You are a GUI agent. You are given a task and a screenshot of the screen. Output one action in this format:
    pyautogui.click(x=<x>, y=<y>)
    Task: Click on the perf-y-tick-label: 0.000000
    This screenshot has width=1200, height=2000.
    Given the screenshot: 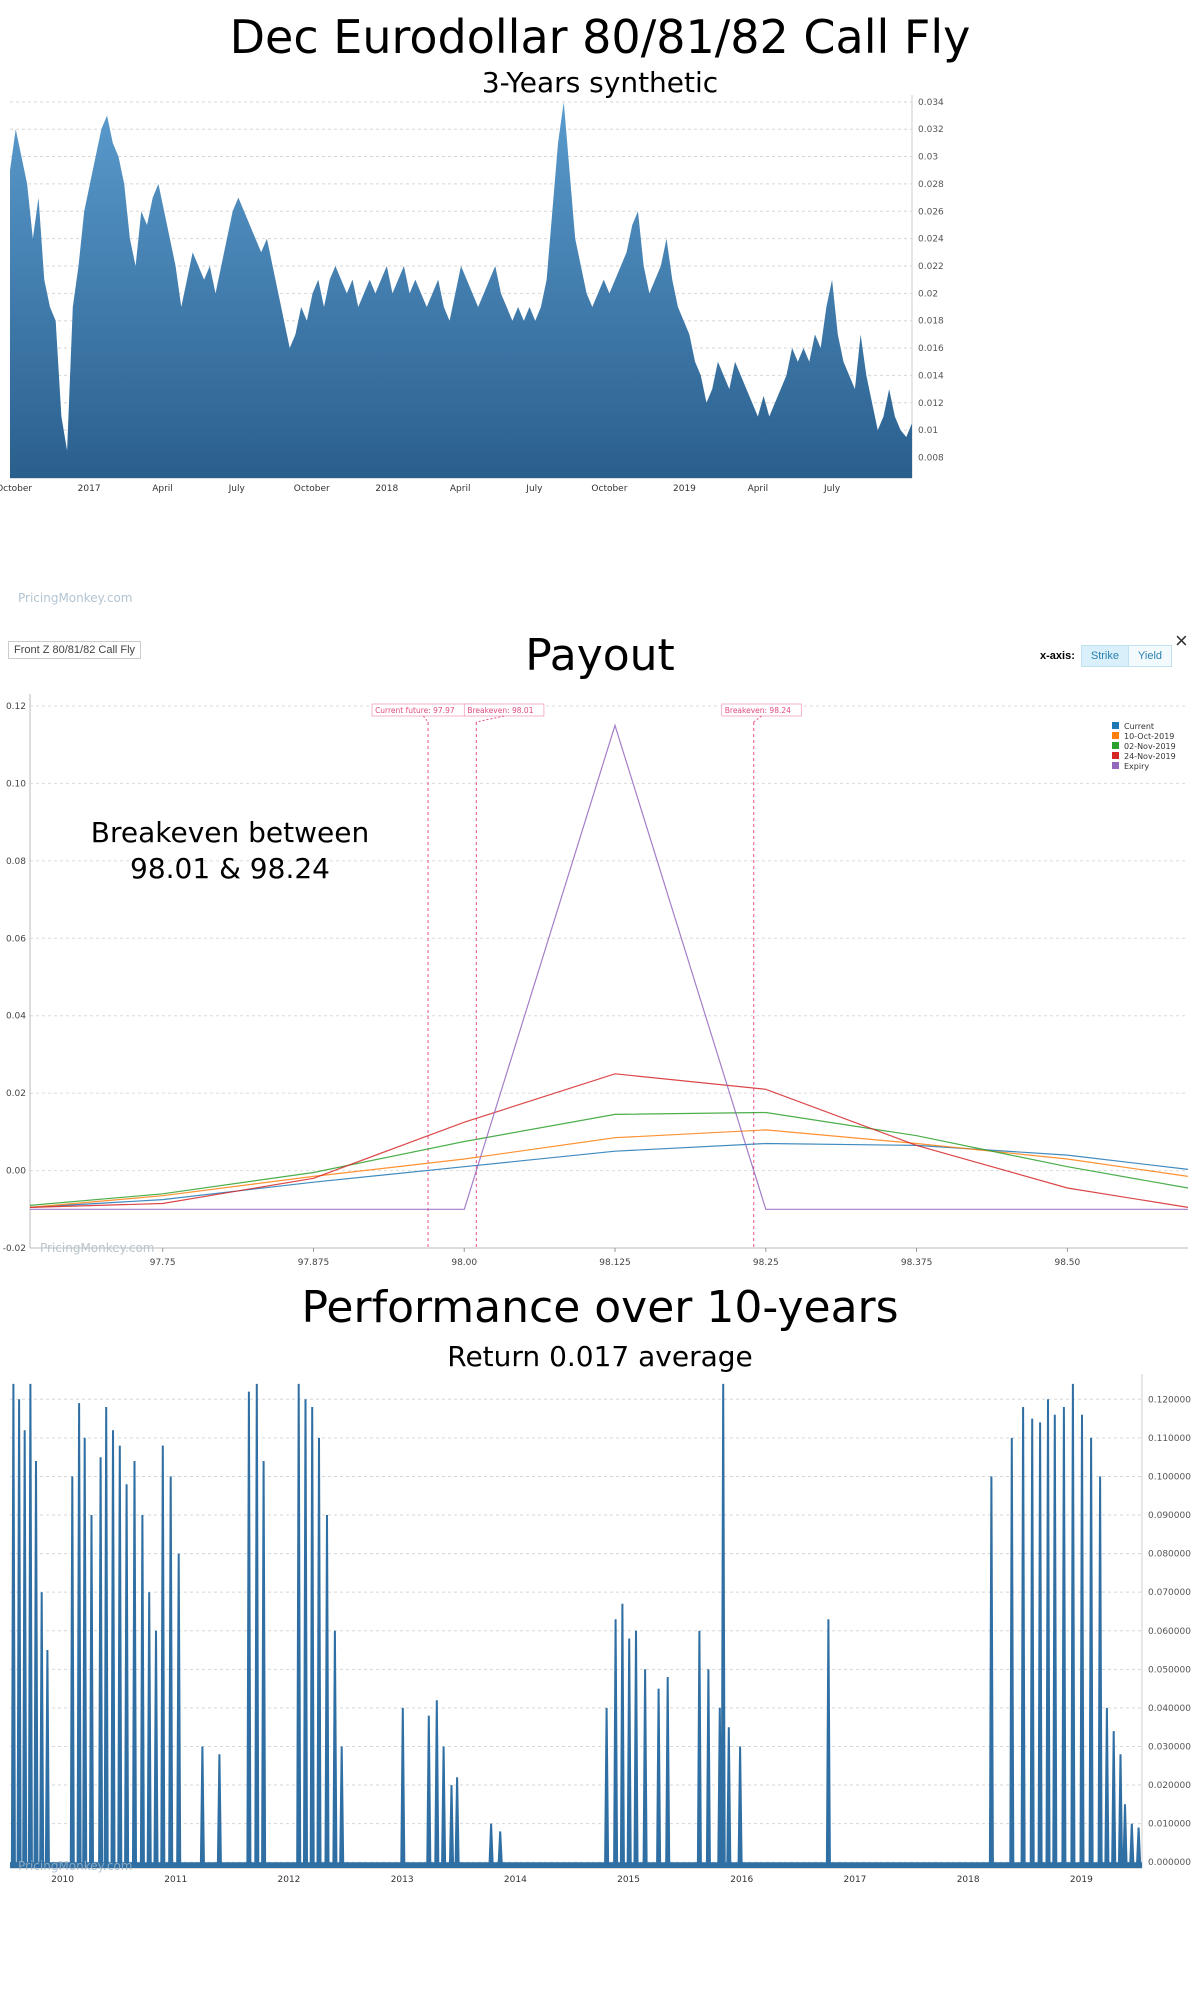 What is the action you would take?
    pyautogui.click(x=1169, y=1863)
    